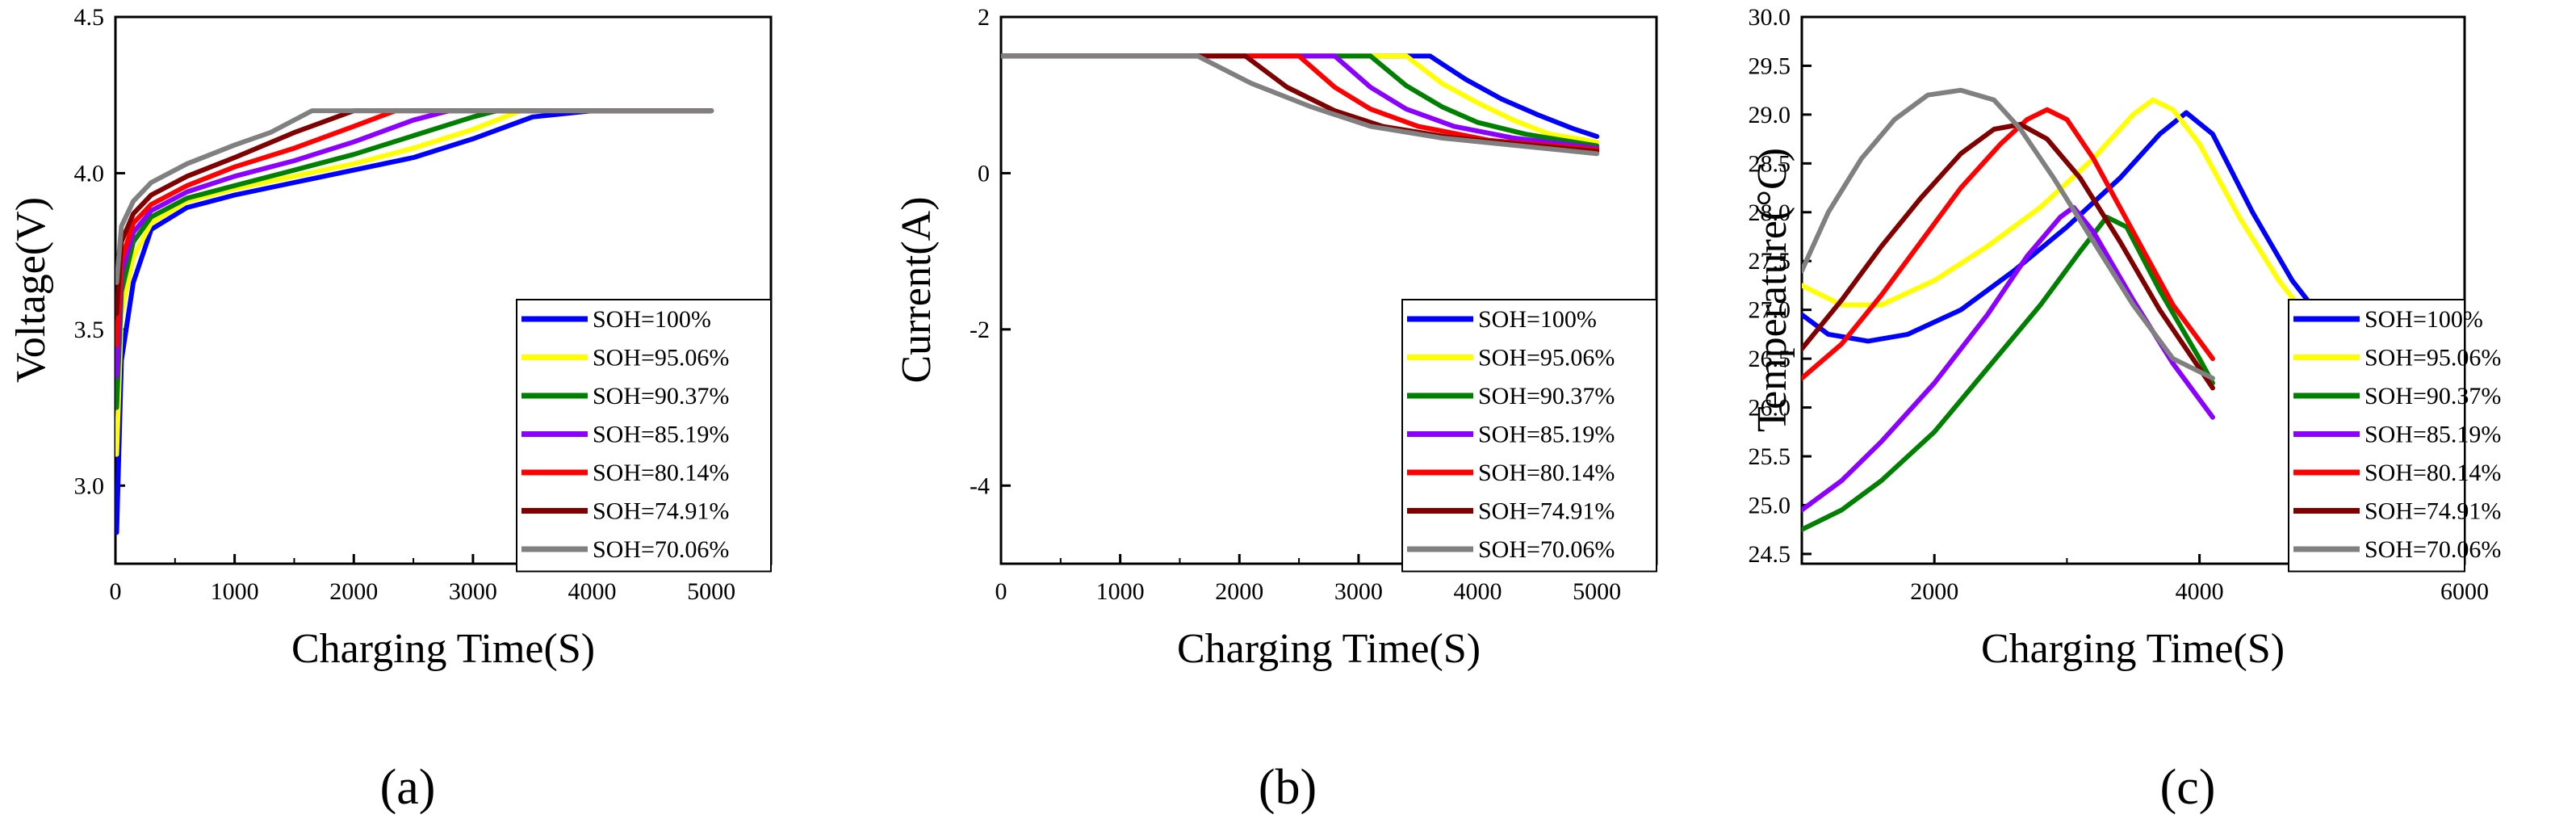 The height and width of the screenshot is (827, 2576). I want to click on voltage-y-tick-label: 4.5, so click(89, 17).